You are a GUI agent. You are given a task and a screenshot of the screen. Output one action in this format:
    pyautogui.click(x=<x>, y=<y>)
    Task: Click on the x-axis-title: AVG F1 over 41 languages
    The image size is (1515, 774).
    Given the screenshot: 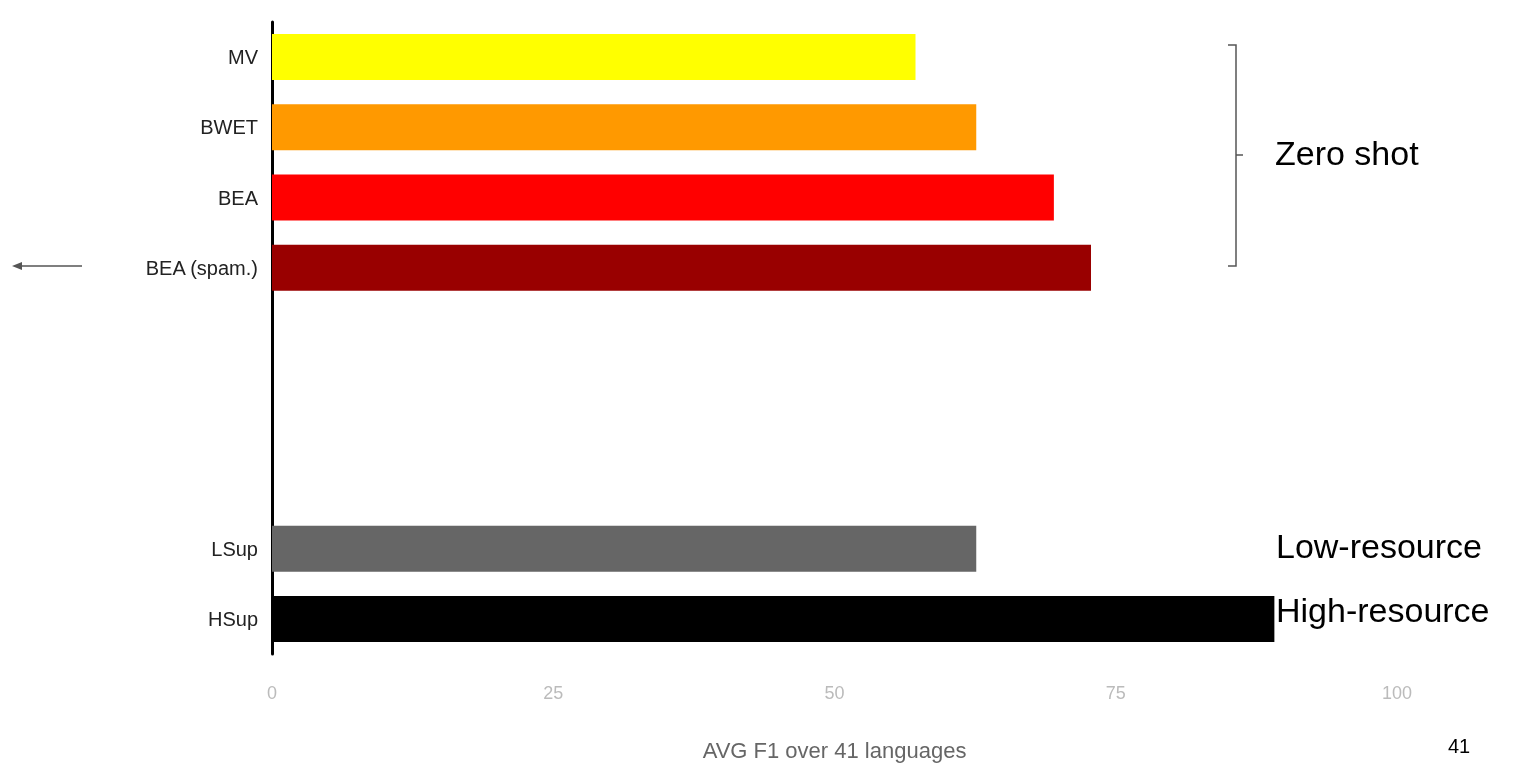 What is the action you would take?
    pyautogui.click(x=834, y=750)
    